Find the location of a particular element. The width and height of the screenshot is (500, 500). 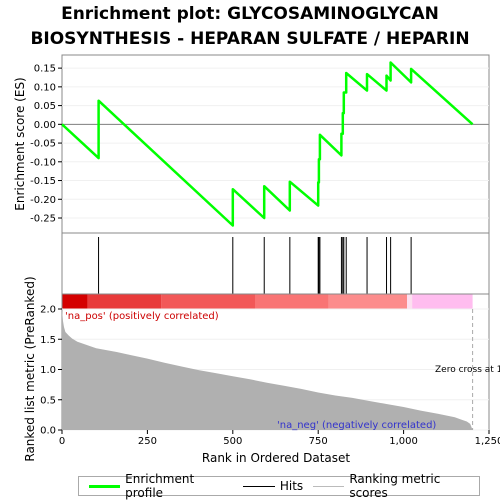

x-tick-label: 250 is located at coordinates (147, 441).